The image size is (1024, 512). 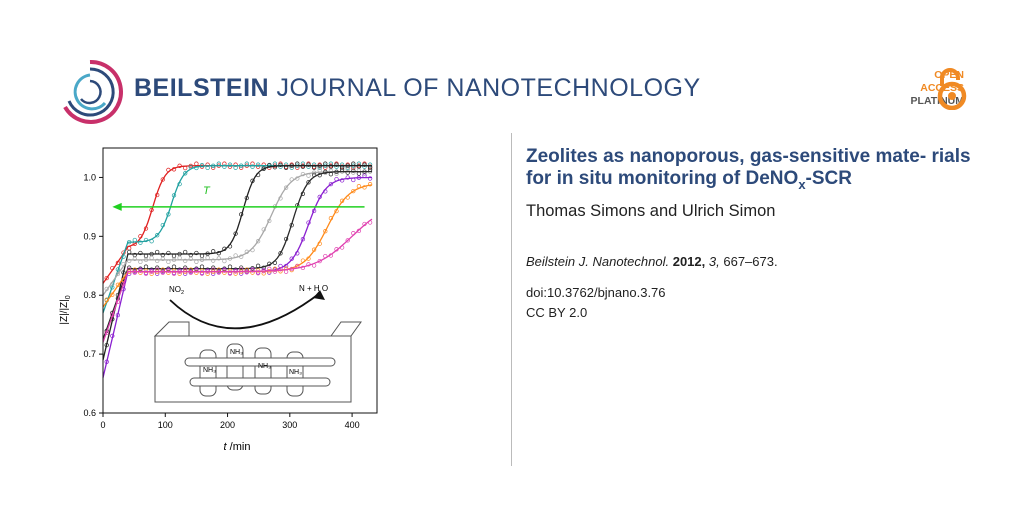 I want to click on nh3-label: NH₃, so click(x=264, y=366).